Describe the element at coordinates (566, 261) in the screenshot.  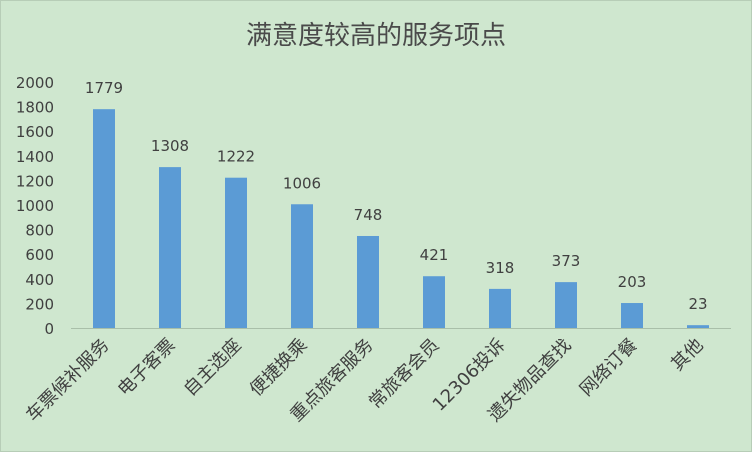
I see `data-label: 373` at that location.